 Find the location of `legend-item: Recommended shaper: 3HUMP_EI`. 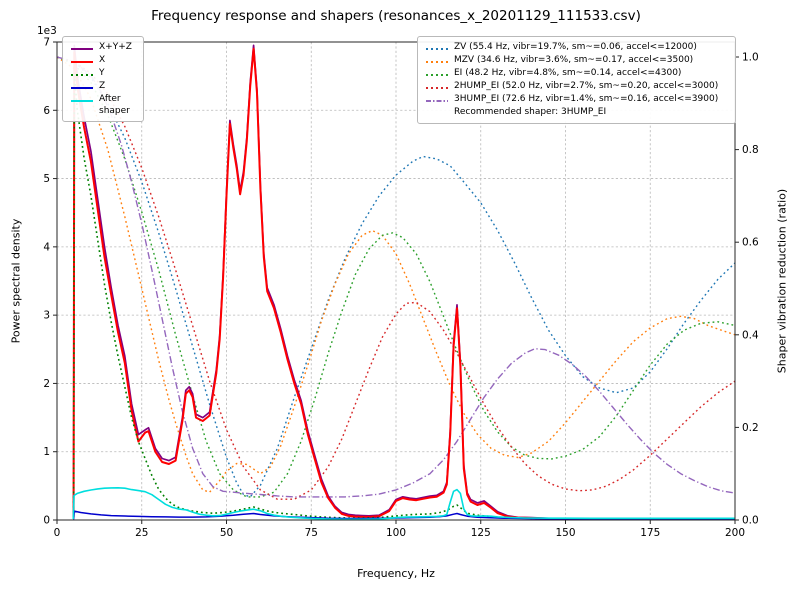

legend-item: Recommended shaper: 3HUMP_EI is located at coordinates (576, 113).